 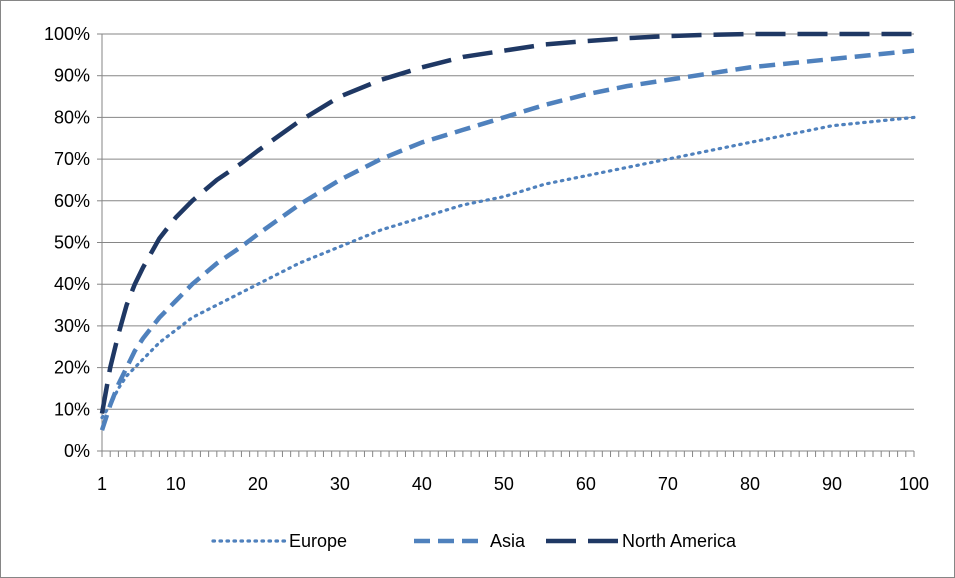 I want to click on x-tick-label: 70, so click(x=668, y=484).